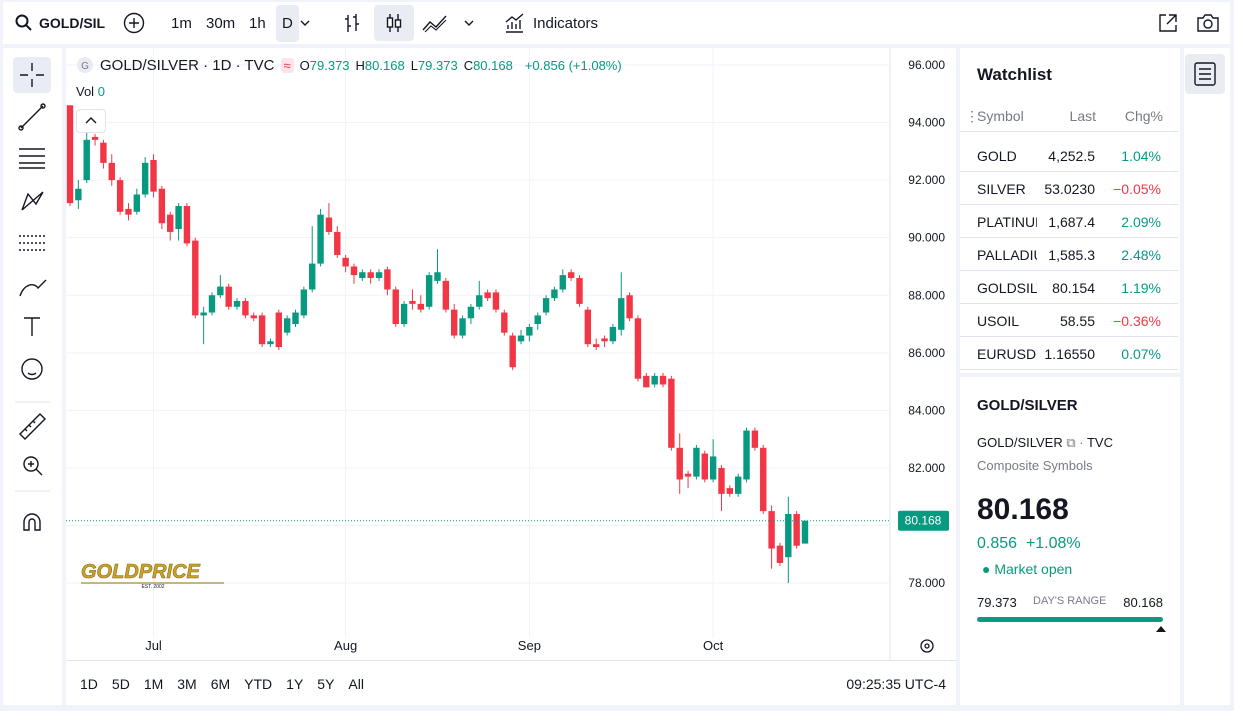 The height and width of the screenshot is (711, 1234). What do you see at coordinates (998, 321) in the screenshot?
I see `watchlist-symbol: USOIL` at bounding box center [998, 321].